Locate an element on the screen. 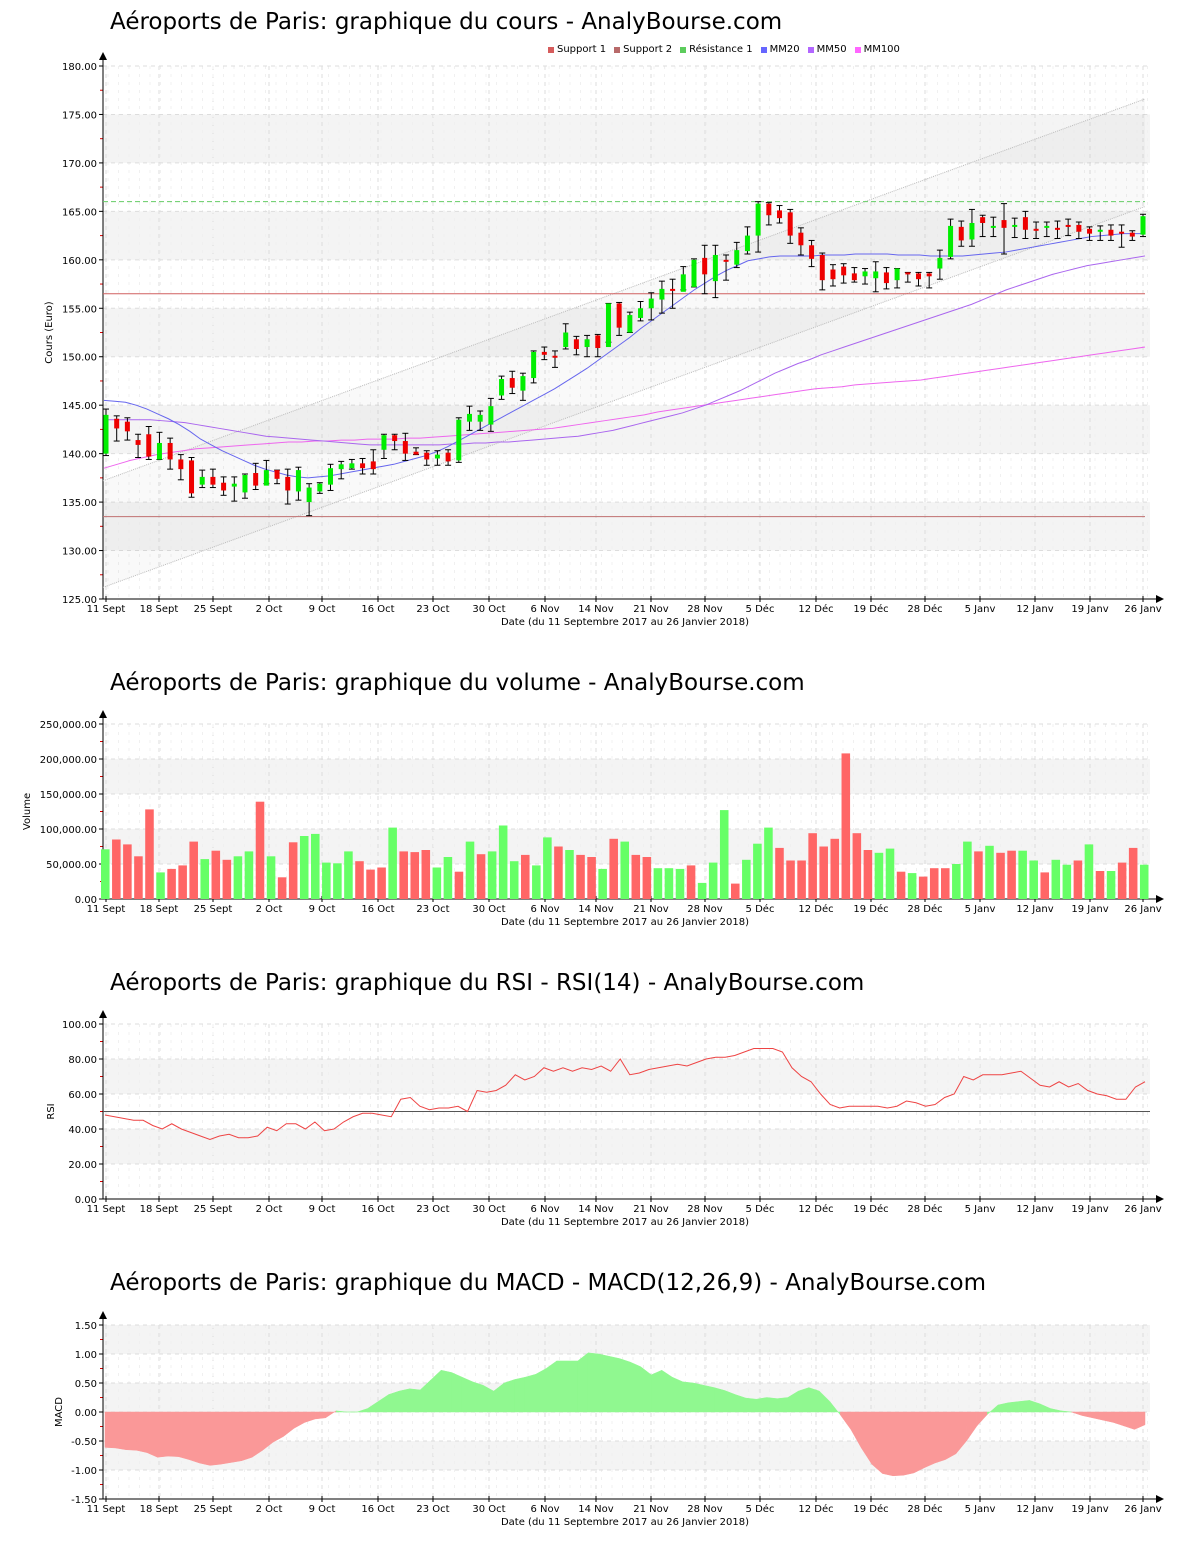 The height and width of the screenshot is (1550, 1200). svg-text: -1.00 is located at coordinates (84, 1471).